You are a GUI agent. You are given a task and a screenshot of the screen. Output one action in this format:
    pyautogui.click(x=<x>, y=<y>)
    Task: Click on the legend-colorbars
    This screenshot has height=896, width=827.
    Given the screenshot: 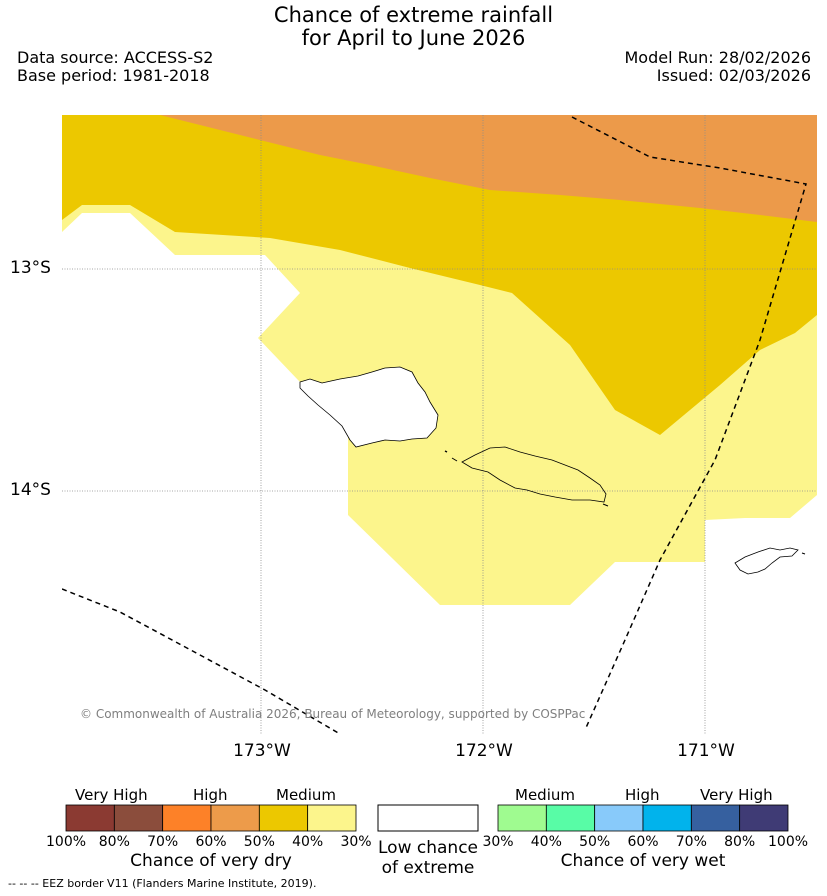 What is the action you would take?
    pyautogui.click(x=427, y=818)
    